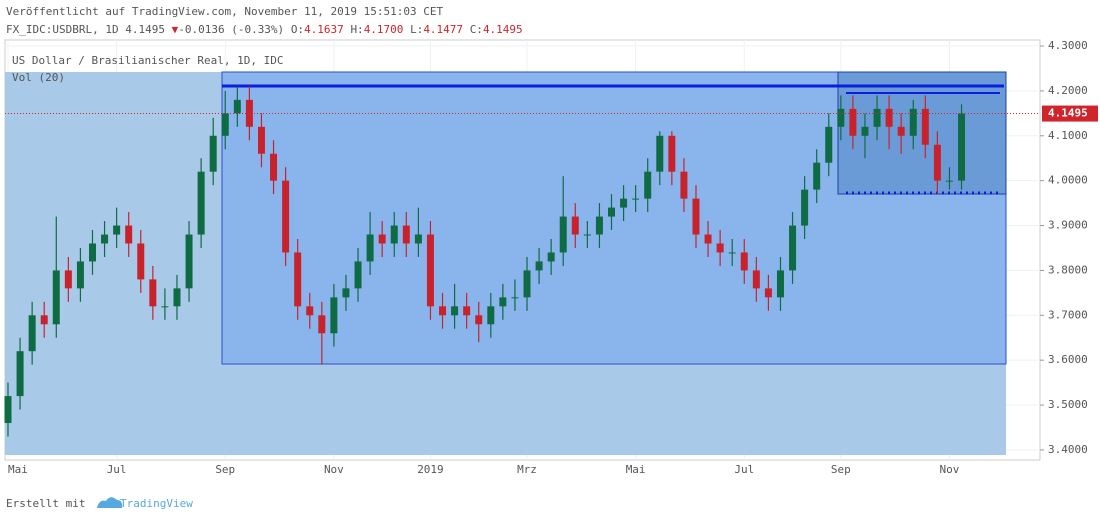 This screenshot has width=1100, height=520. I want to click on x-tick-label: 2019, so click(430, 469).